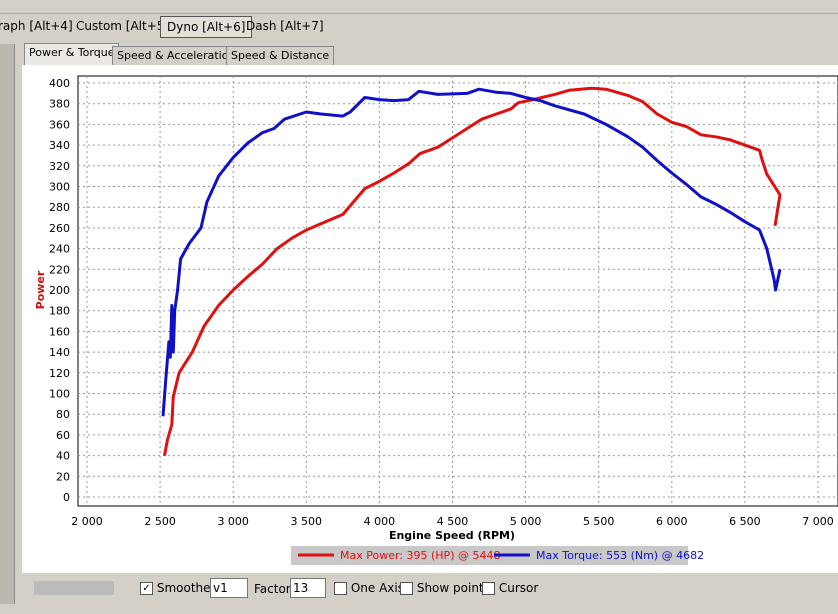 This screenshot has width=838, height=614. I want to click on y-tick-label: 20, so click(63, 476).